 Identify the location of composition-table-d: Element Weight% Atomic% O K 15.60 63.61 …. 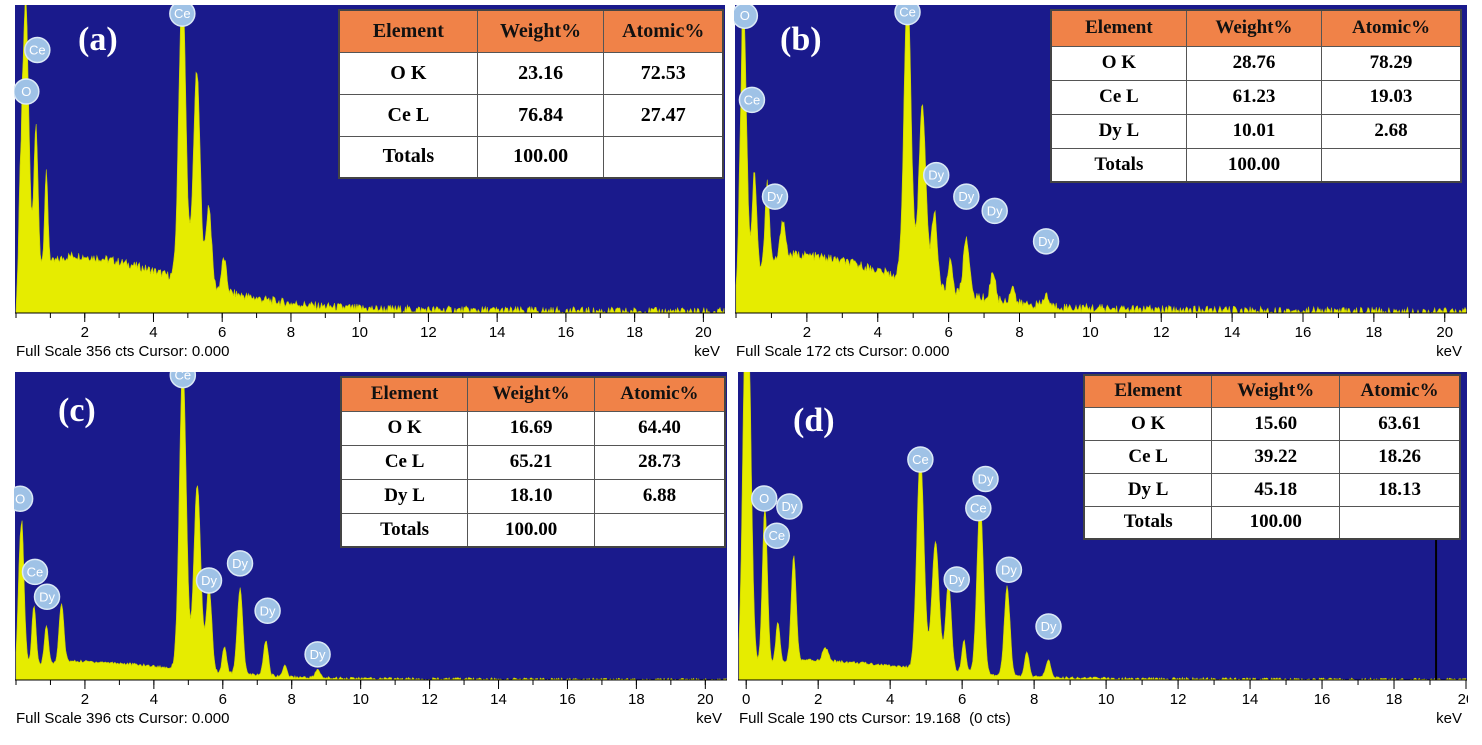
(1272, 457).